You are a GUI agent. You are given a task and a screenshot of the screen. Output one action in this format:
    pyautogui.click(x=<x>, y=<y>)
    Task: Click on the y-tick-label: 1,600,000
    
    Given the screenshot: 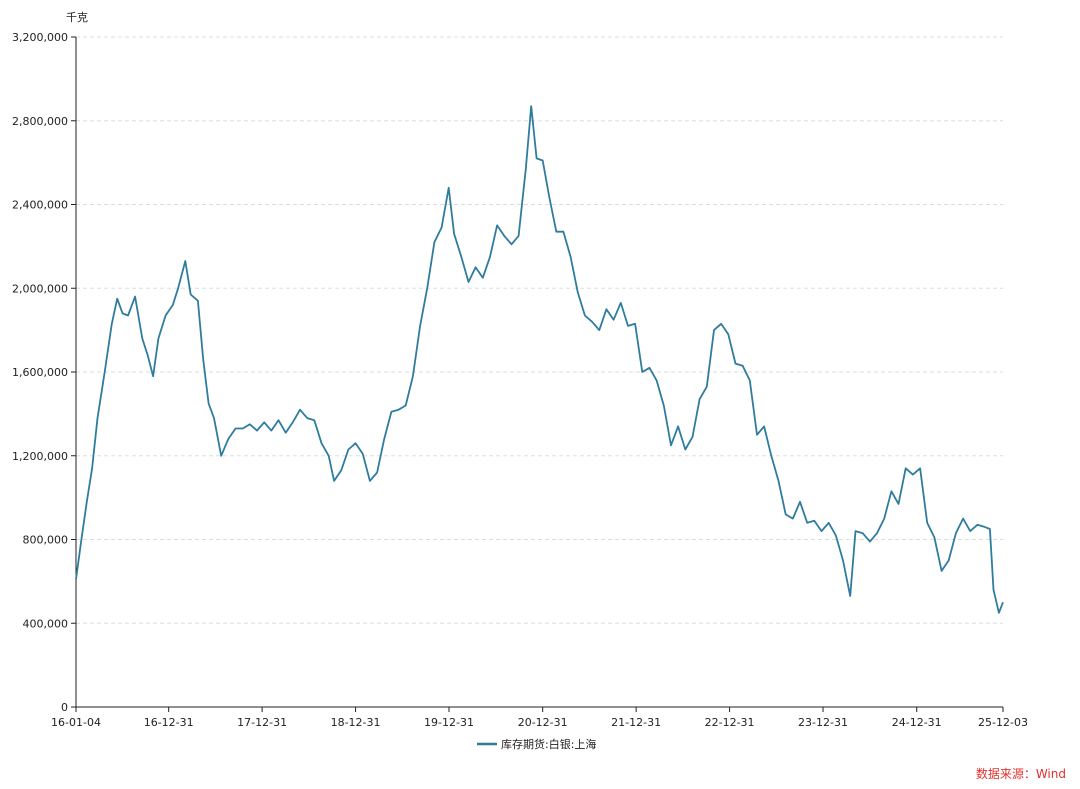 What is the action you would take?
    pyautogui.click(x=40, y=372)
    